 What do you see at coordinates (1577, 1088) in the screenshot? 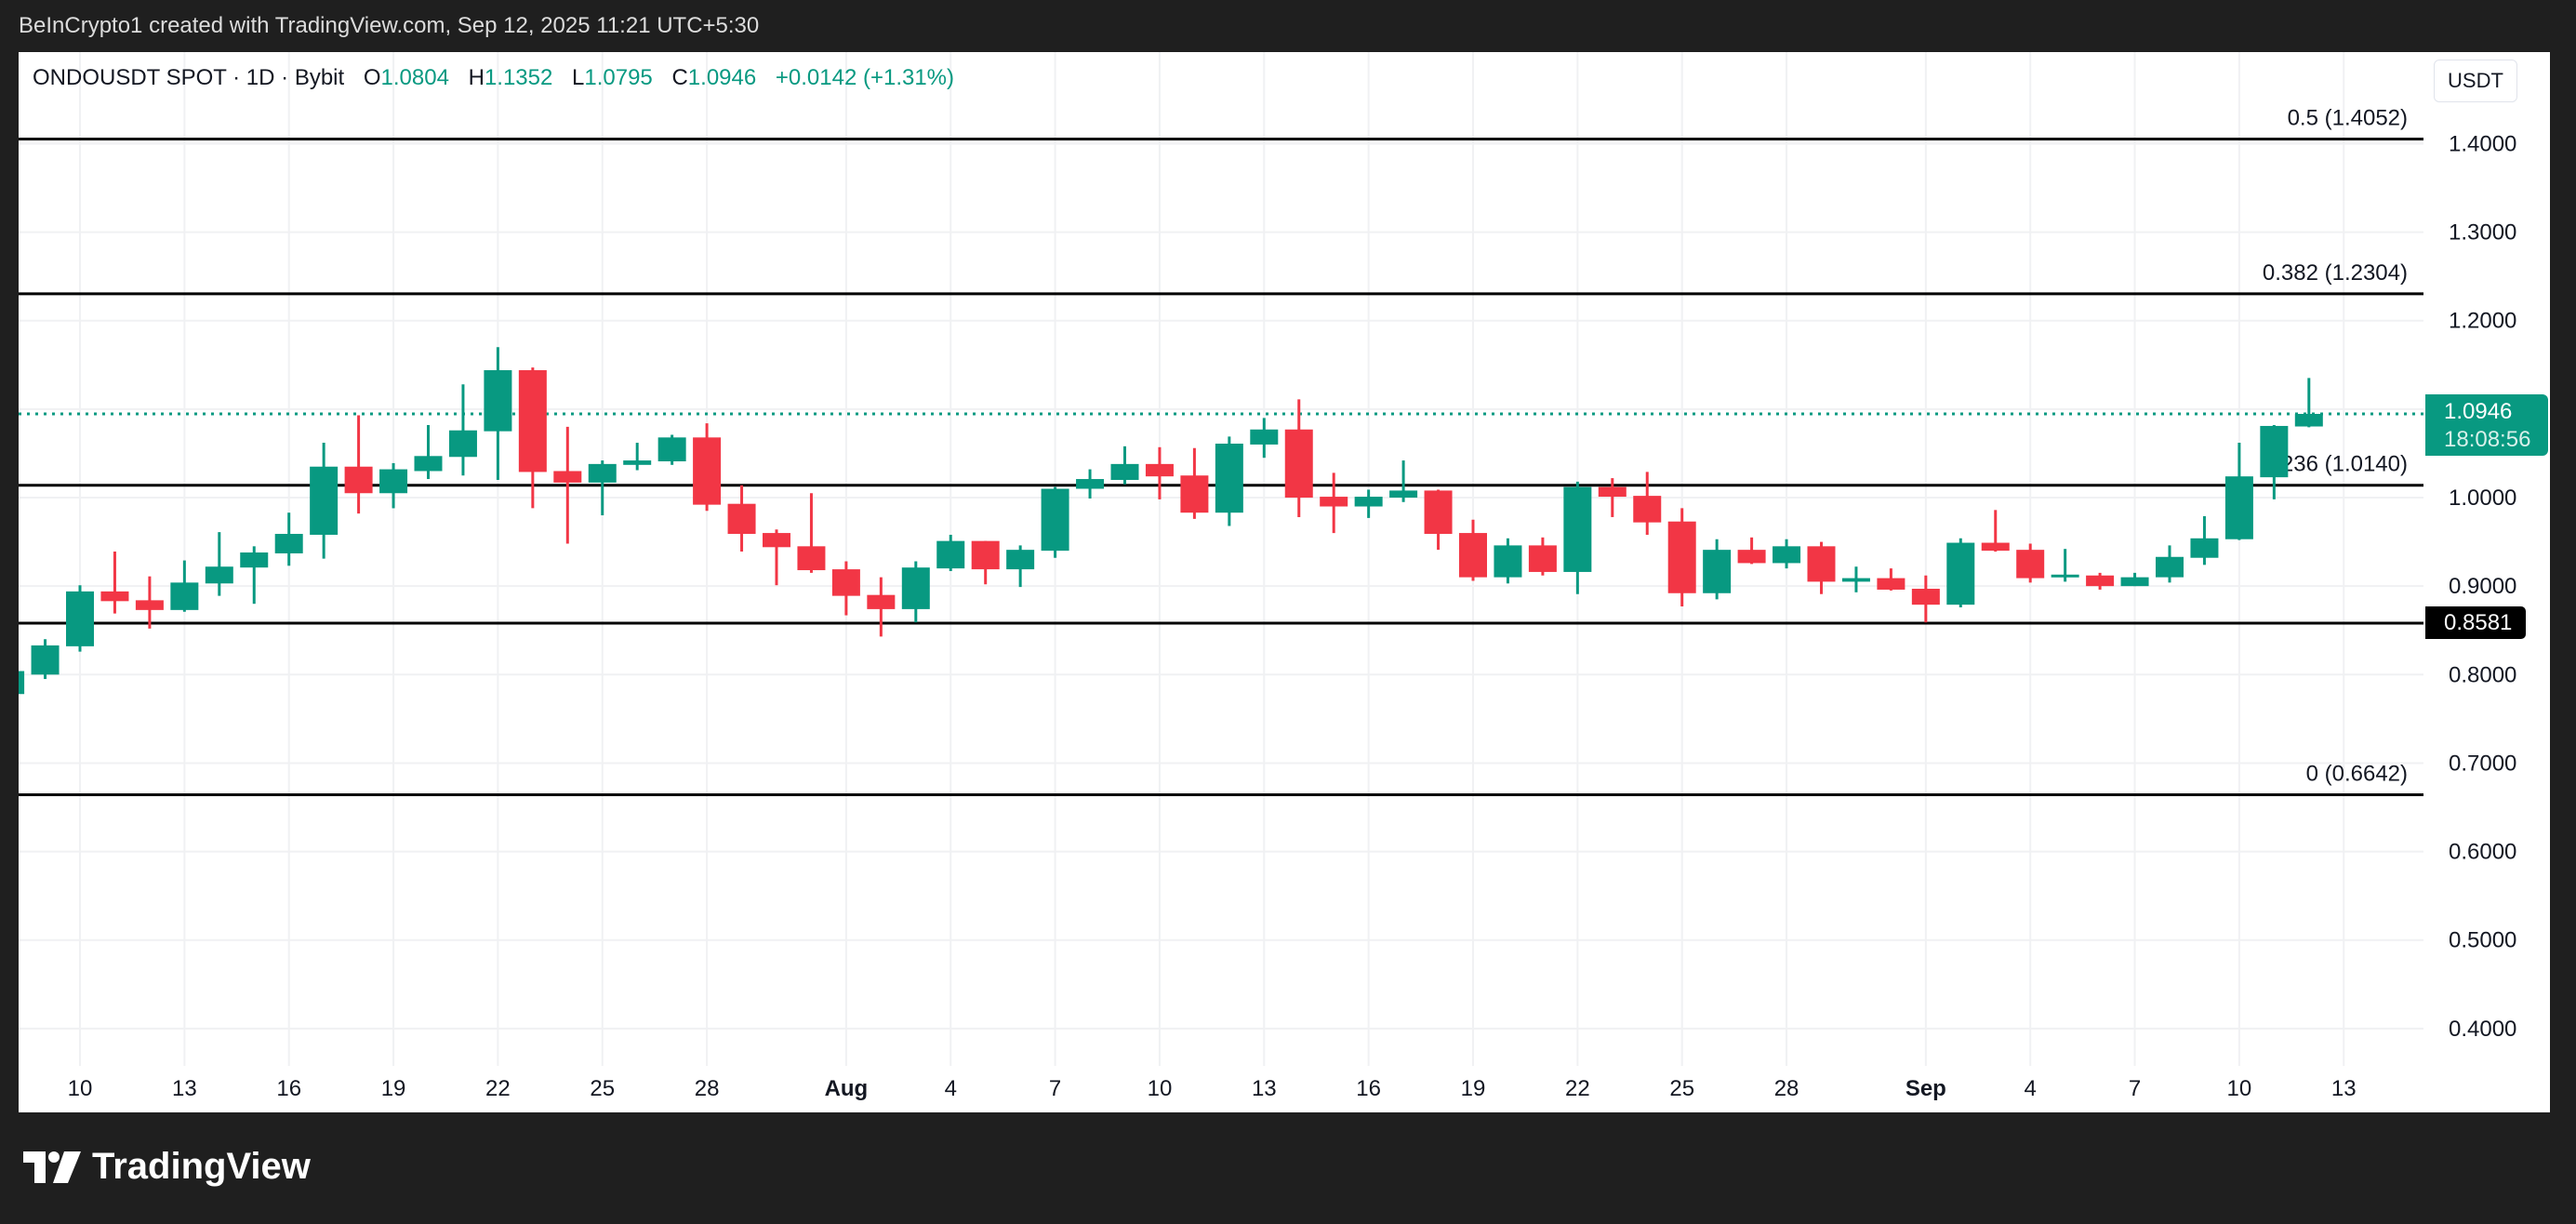
I see `time-tick-label: 22` at bounding box center [1577, 1088].